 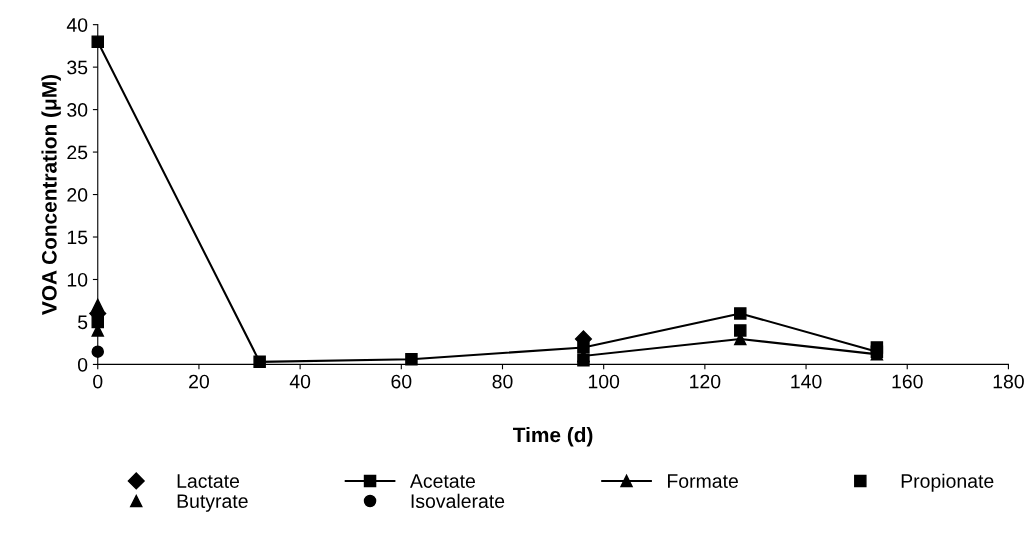 What do you see at coordinates (208, 481) in the screenshot?
I see `legend-label: Lactate` at bounding box center [208, 481].